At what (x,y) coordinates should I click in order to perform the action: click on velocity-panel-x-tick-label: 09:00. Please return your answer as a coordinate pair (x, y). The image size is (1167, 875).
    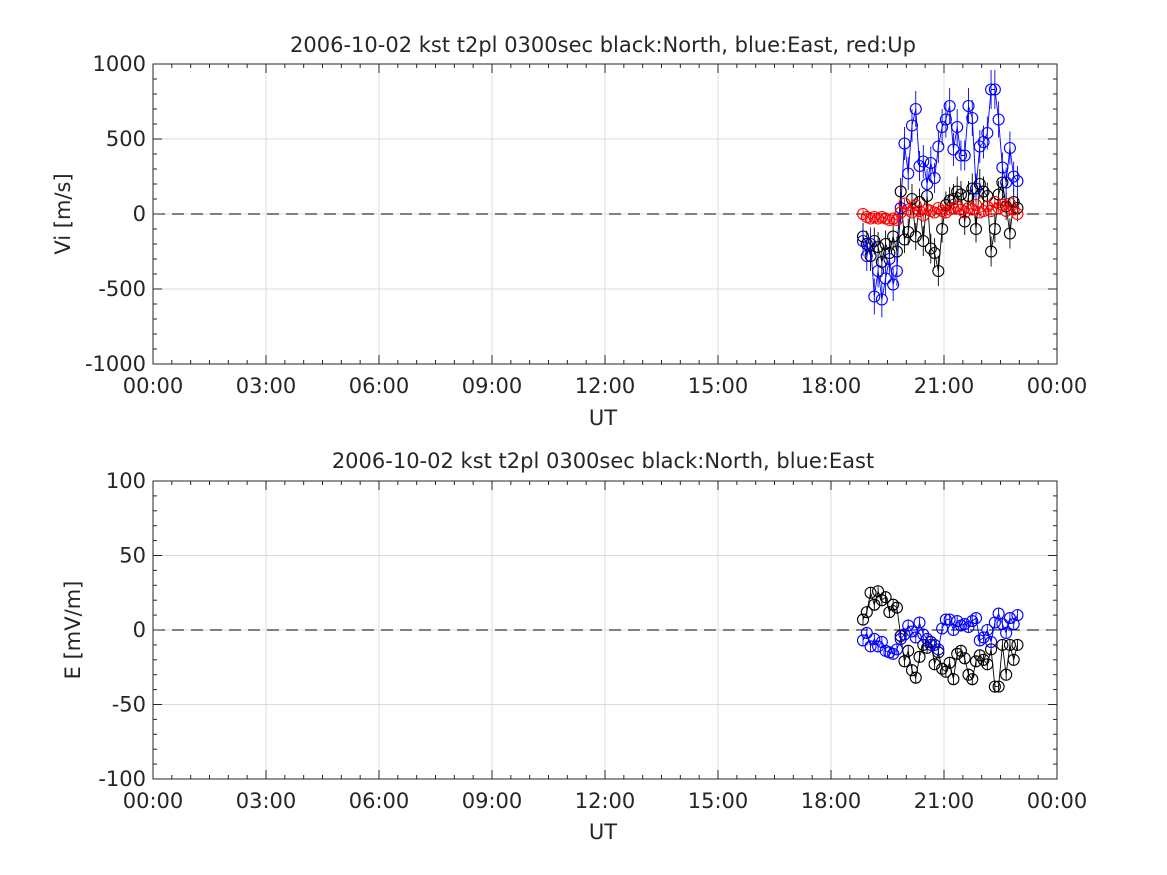
    Looking at the image, I should click on (492, 386).